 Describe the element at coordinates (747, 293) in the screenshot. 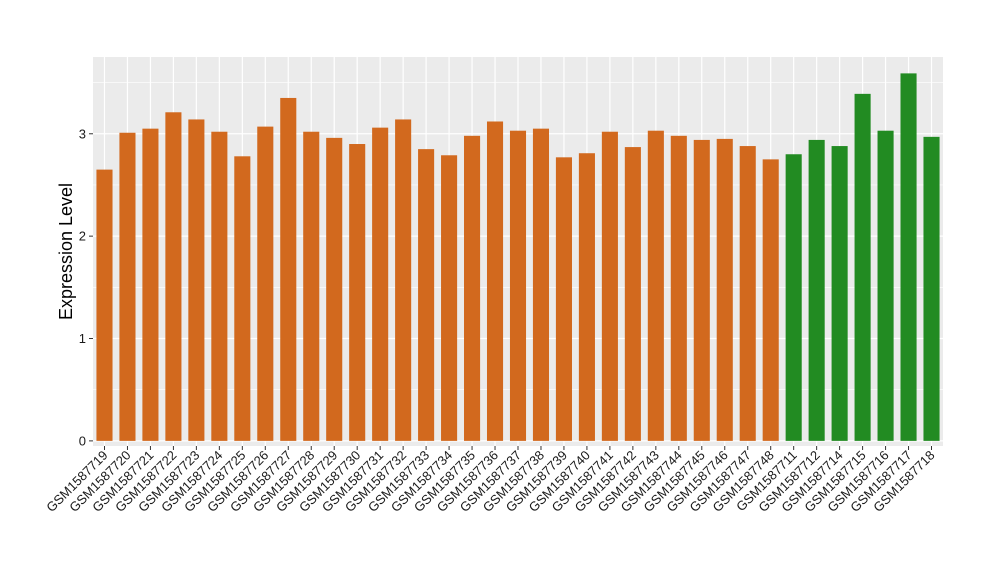

I see `bar-GSM1587747` at that location.